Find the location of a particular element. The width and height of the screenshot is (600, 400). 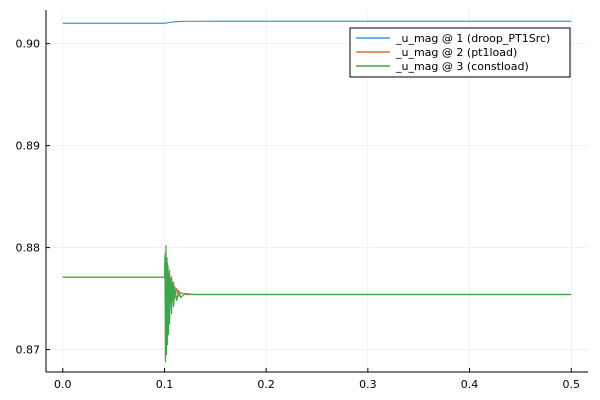

x-tick-label: 0.4 is located at coordinates (470, 384).